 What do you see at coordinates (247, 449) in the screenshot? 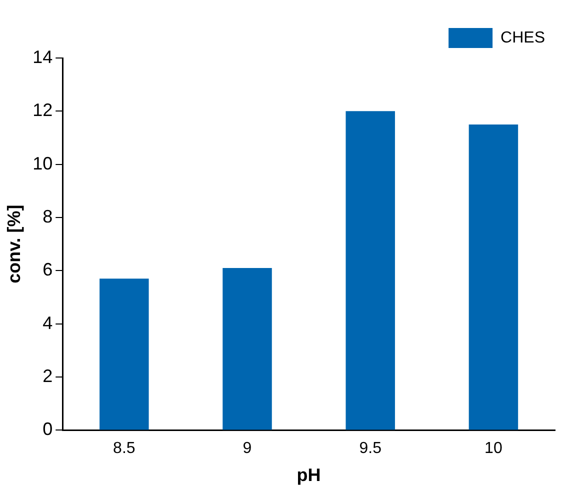
I see `x-tick-label: 9` at bounding box center [247, 449].